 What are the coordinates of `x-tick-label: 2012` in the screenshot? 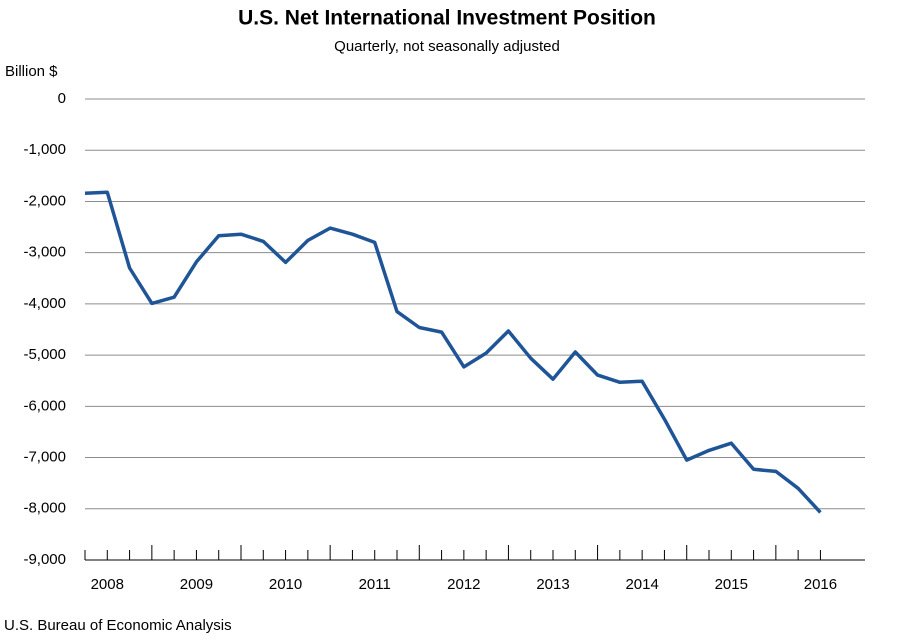 It's located at (463, 584).